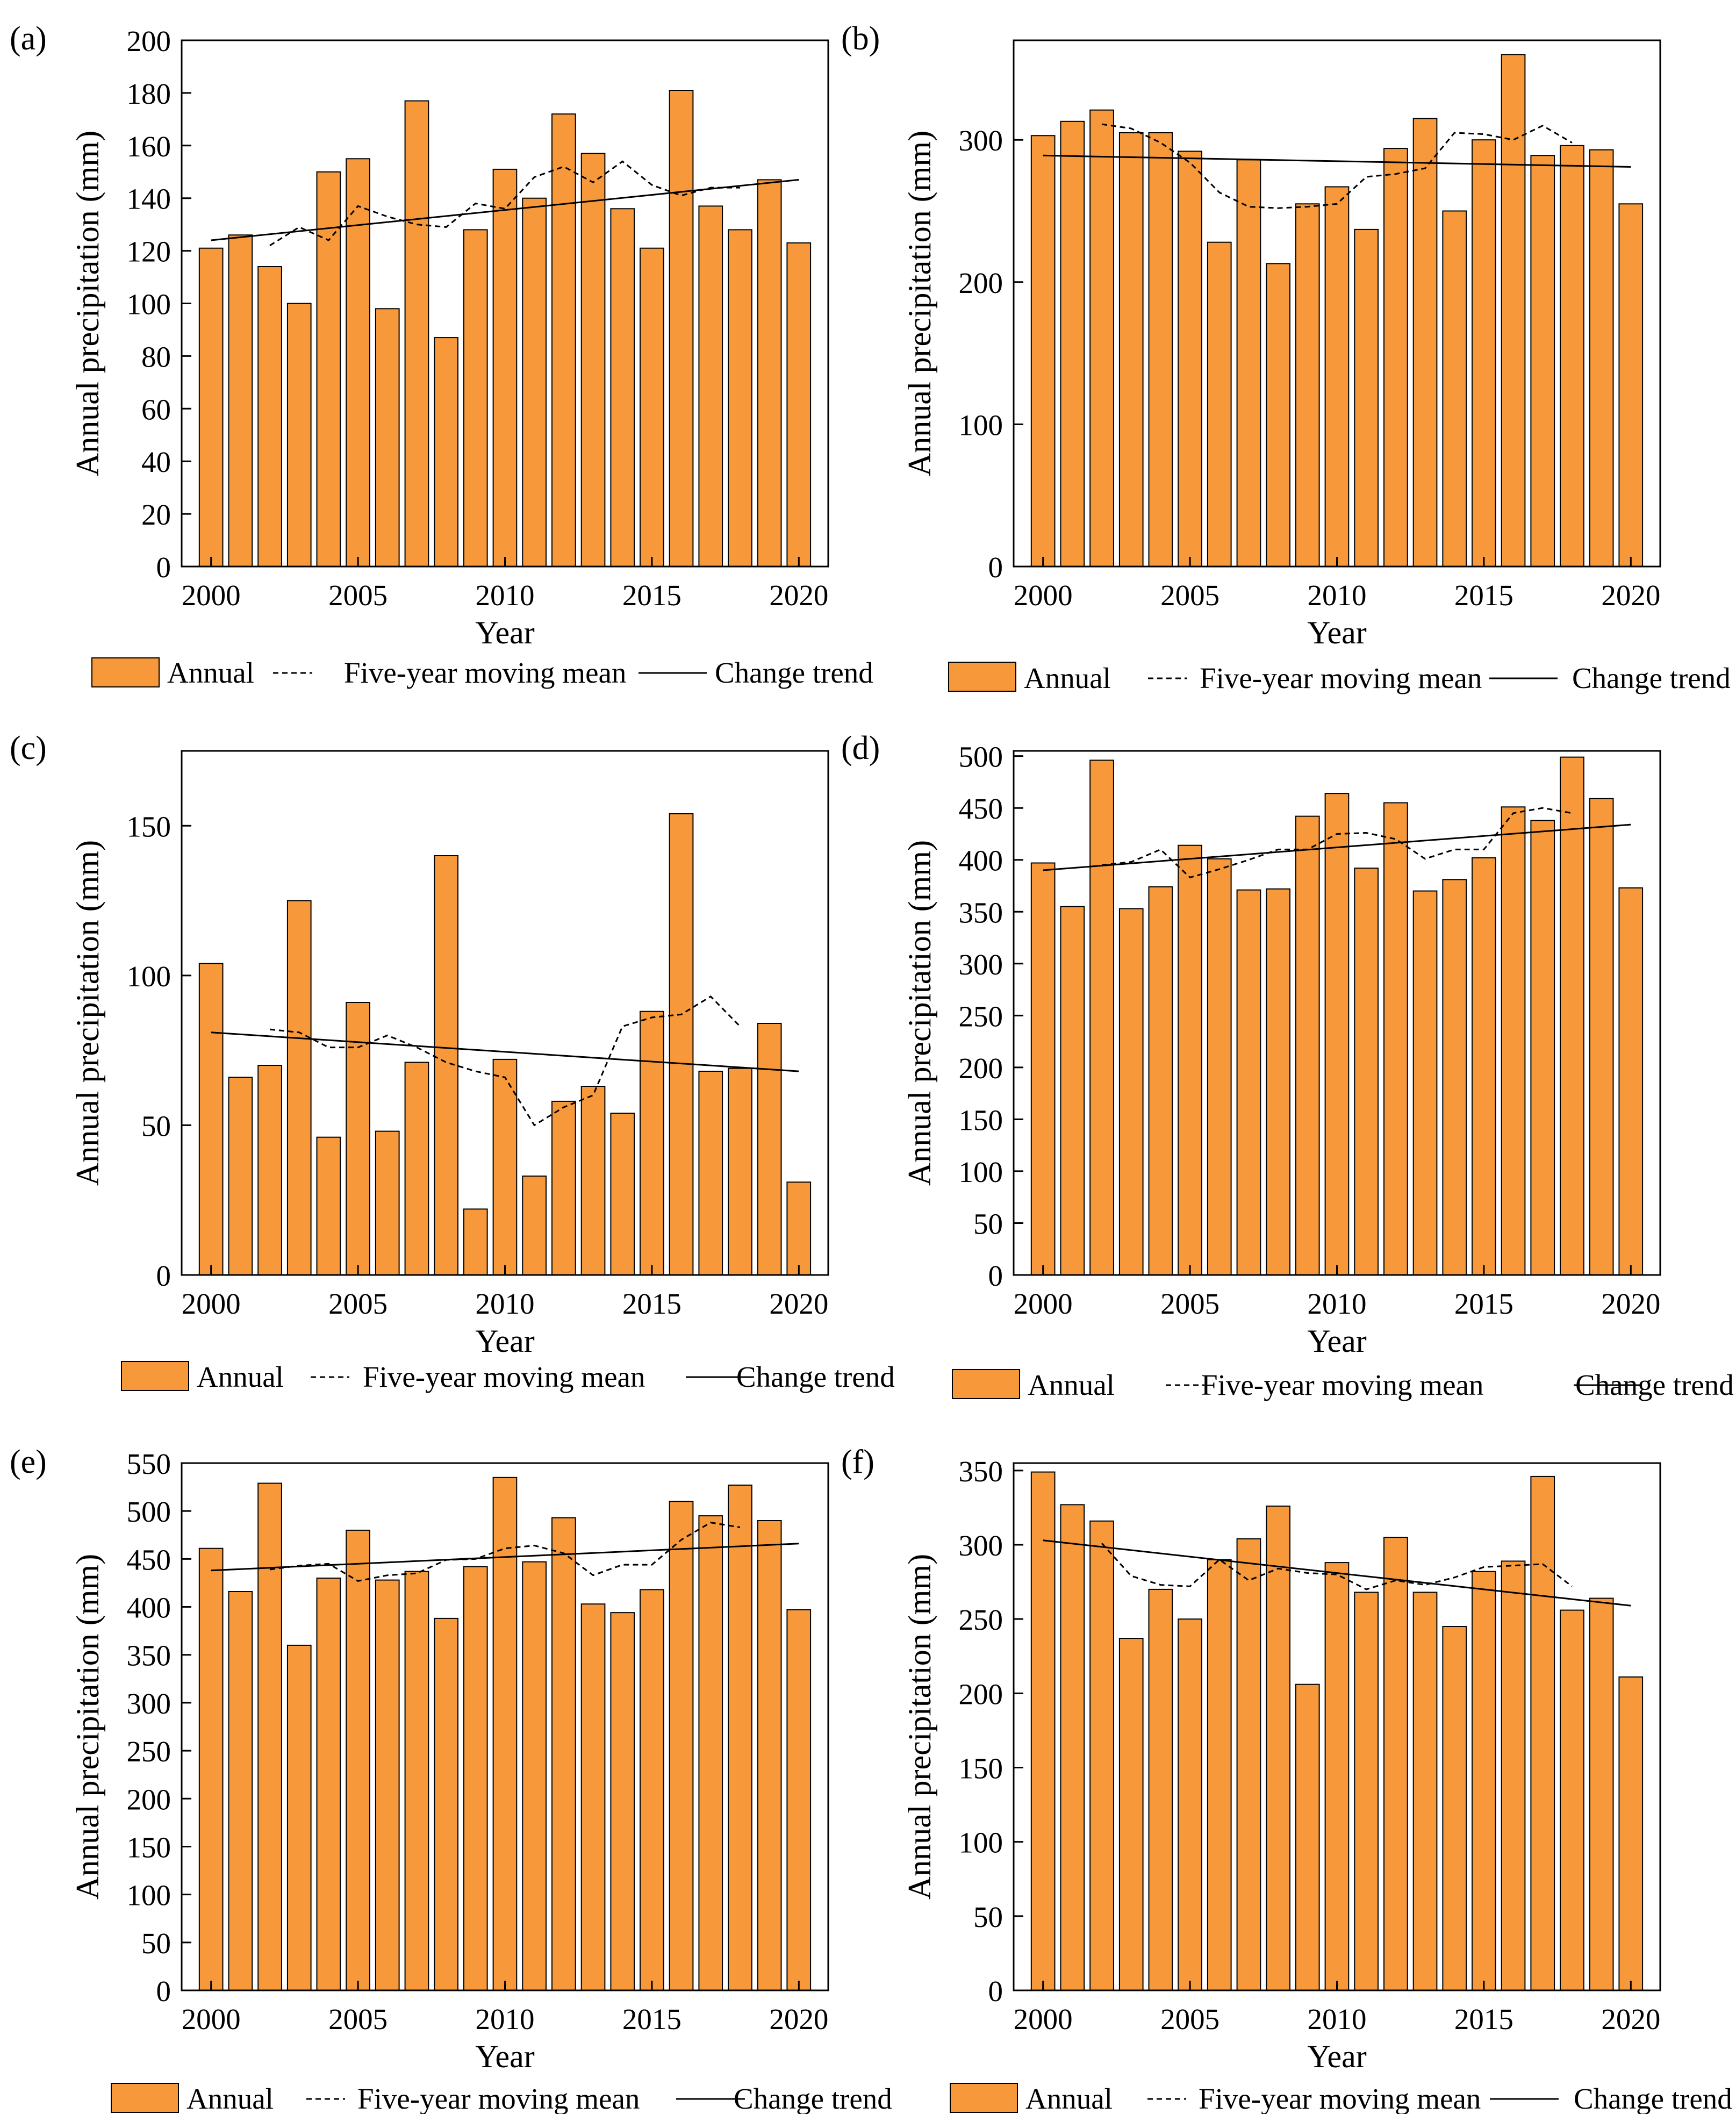 This screenshot has height=2114, width=1736. What do you see at coordinates (149, 146) in the screenshot?
I see `y-tick-label: 160` at bounding box center [149, 146].